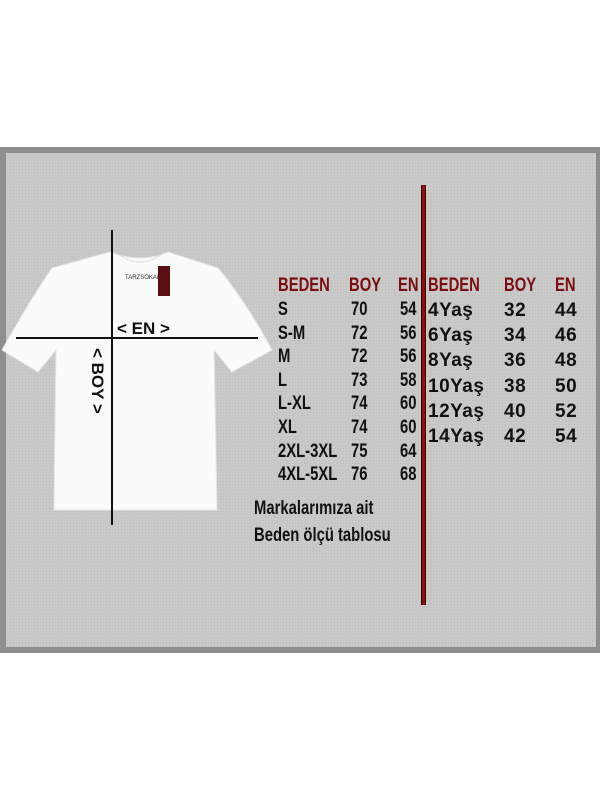 The width and height of the screenshot is (600, 800). I want to click on hang-tag-icon, so click(164, 281).